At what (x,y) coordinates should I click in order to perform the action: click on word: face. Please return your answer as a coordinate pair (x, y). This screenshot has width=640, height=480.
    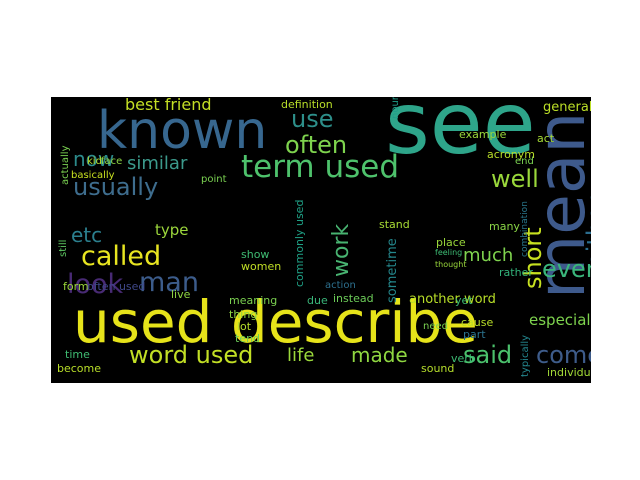
    Looking at the image, I should click on (112, 161).